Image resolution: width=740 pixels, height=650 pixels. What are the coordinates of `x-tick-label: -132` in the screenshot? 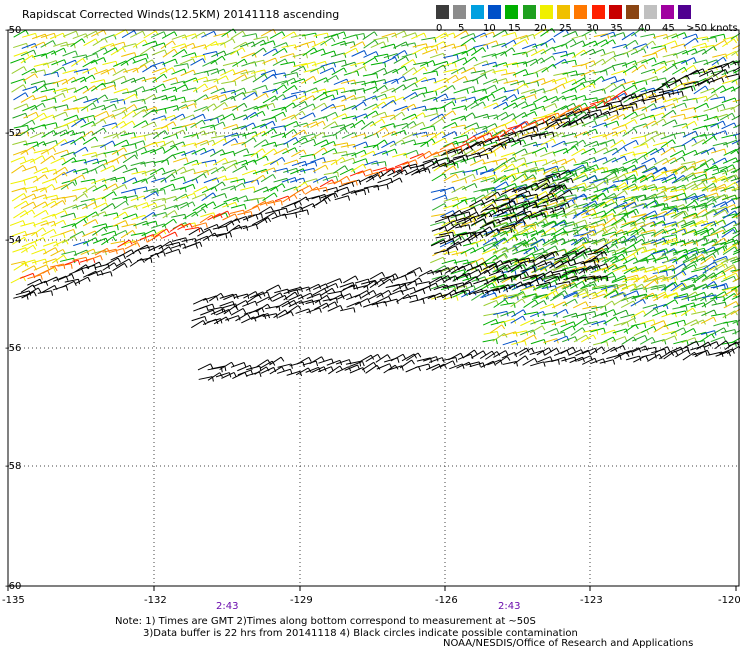 It's located at (155, 600).